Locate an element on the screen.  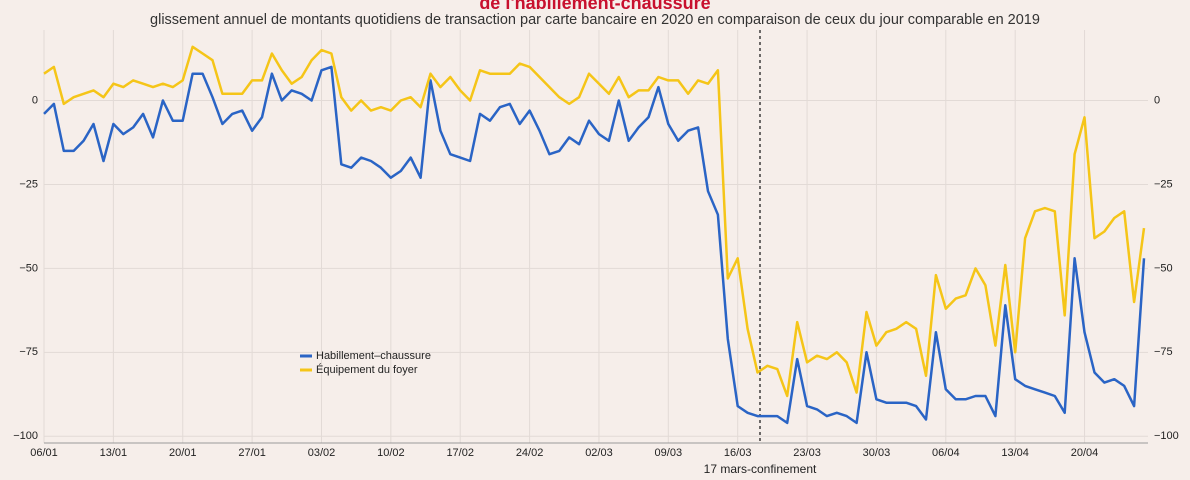
y-tick-label: −100 is located at coordinates (25, 436).